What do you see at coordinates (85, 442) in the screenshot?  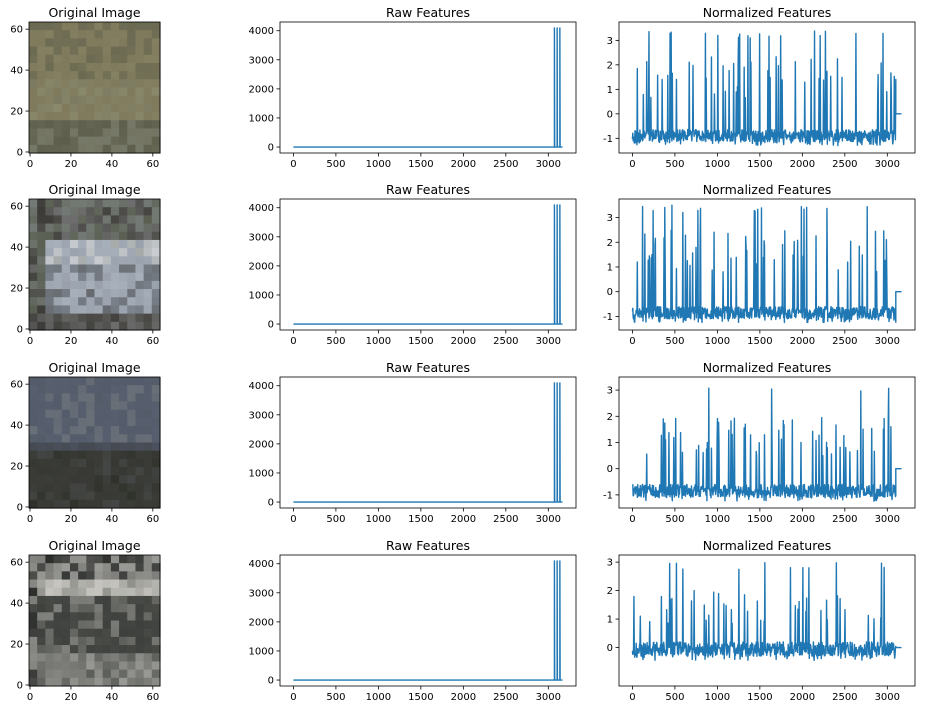 I see `panel-r3-c1: Original Image 0 20 40 60 0 20 40 60` at bounding box center [85, 442].